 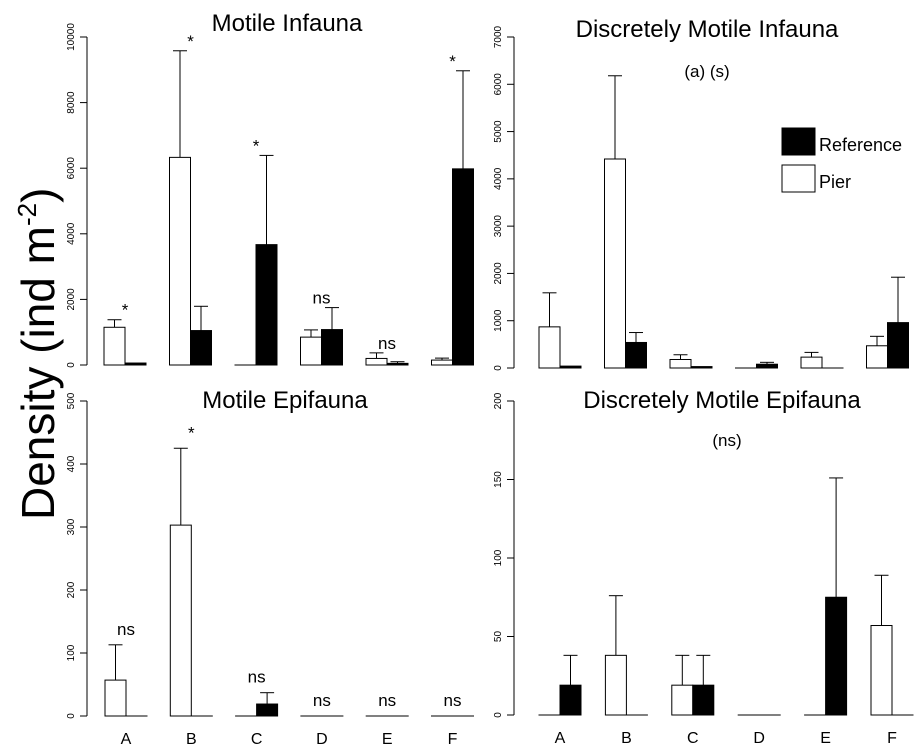 I want to click on y-tick-label: 5000, so click(x=498, y=131).